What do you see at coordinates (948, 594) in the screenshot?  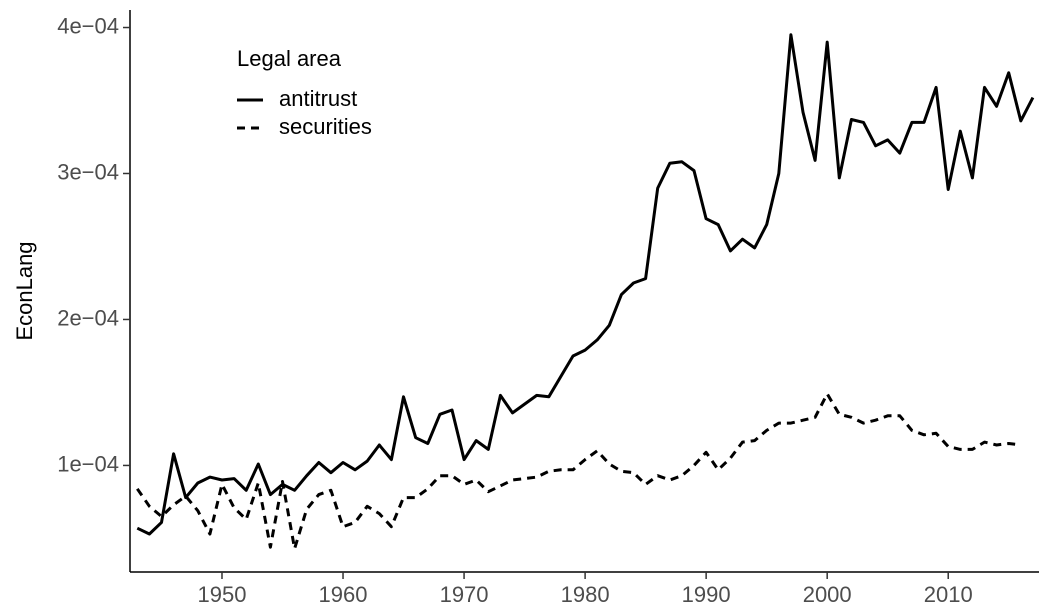 I see `x-tick-label: 2010` at bounding box center [948, 594].